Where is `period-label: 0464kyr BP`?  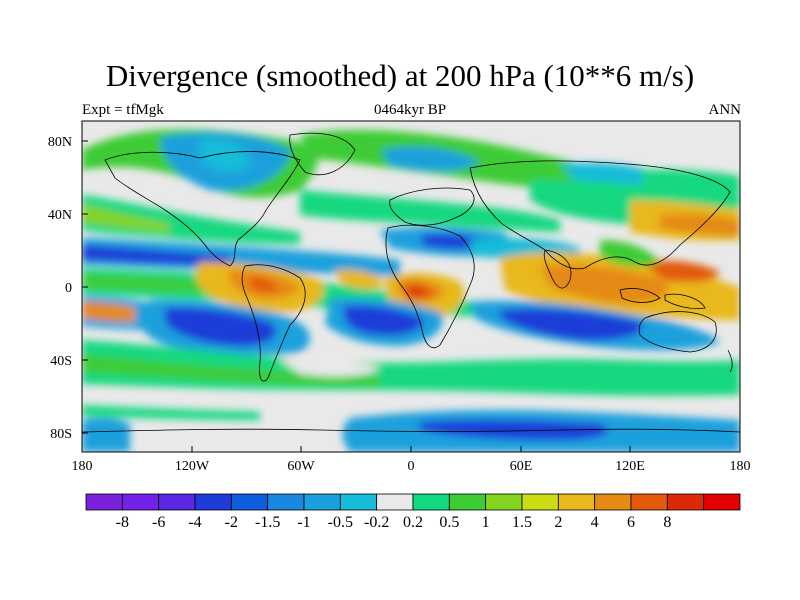 period-label: 0464kyr BP is located at coordinates (410, 110).